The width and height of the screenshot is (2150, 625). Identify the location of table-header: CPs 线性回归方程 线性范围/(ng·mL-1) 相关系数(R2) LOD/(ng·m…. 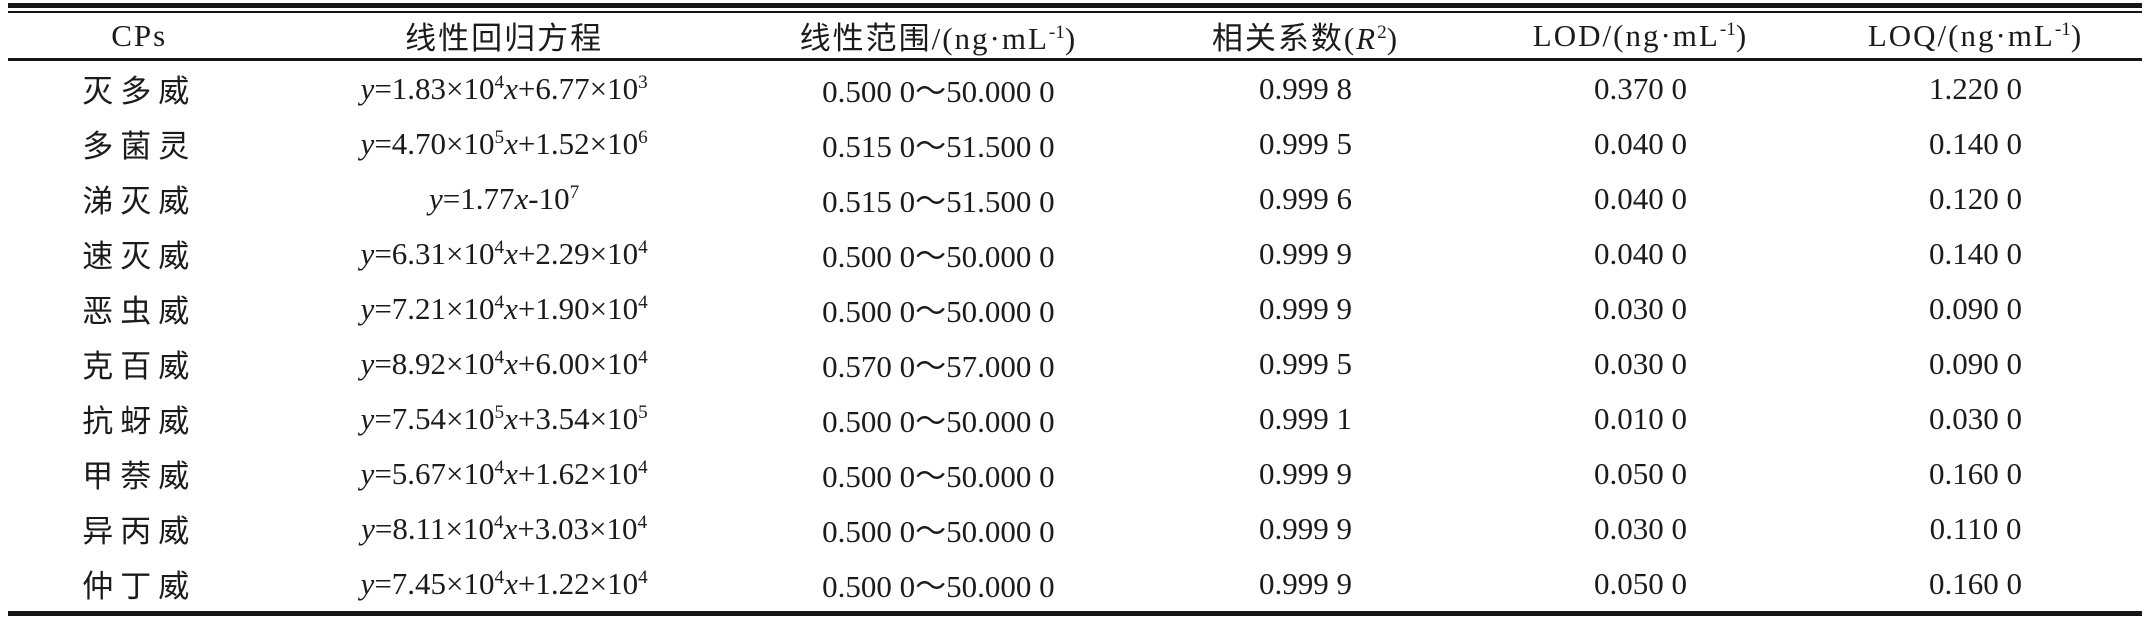
(1075, 37).